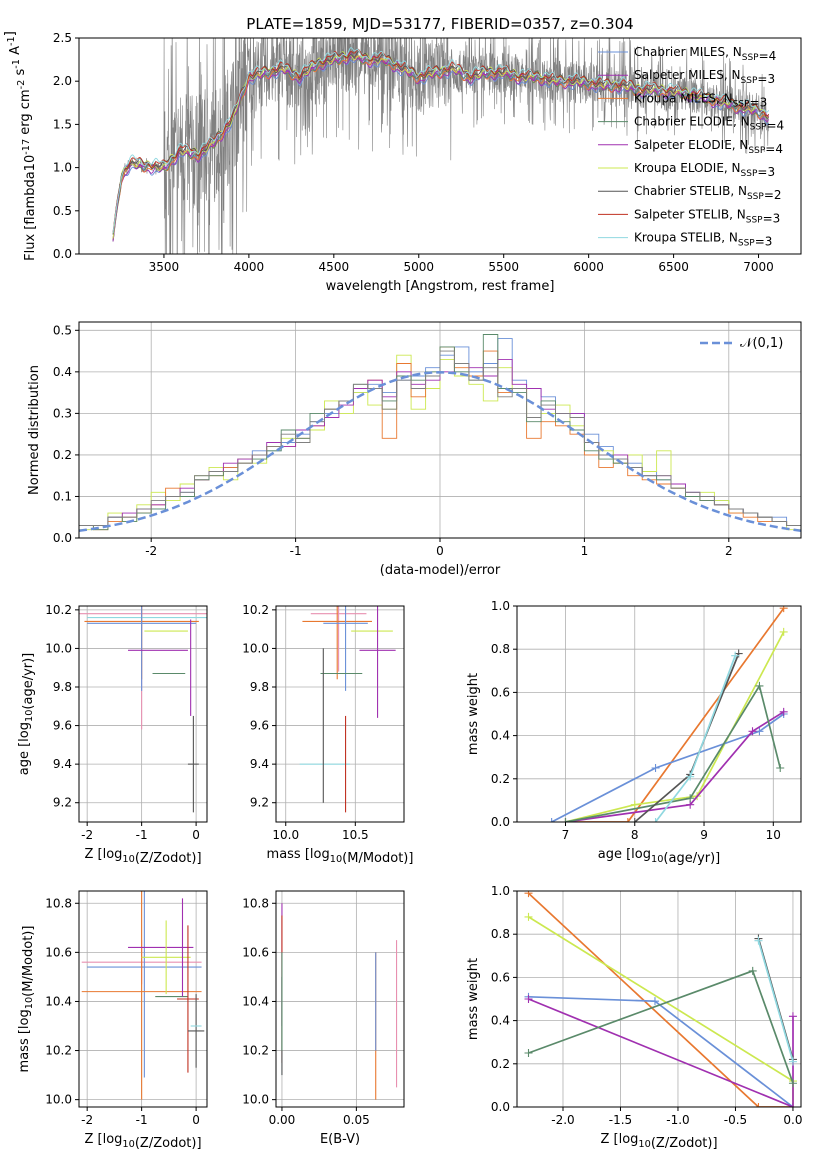  What do you see at coordinates (282, 1120) in the screenshot?
I see `x-tick-label: 0.00` at bounding box center [282, 1120].